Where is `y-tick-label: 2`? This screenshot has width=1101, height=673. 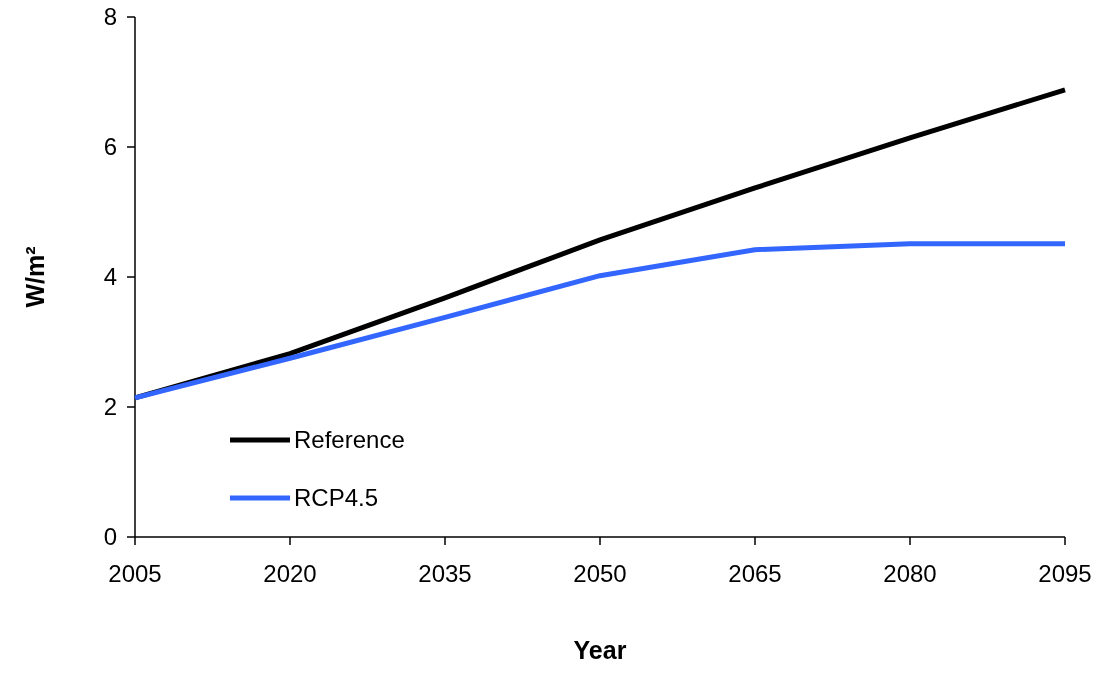 y-tick-label: 2 is located at coordinates (110, 407).